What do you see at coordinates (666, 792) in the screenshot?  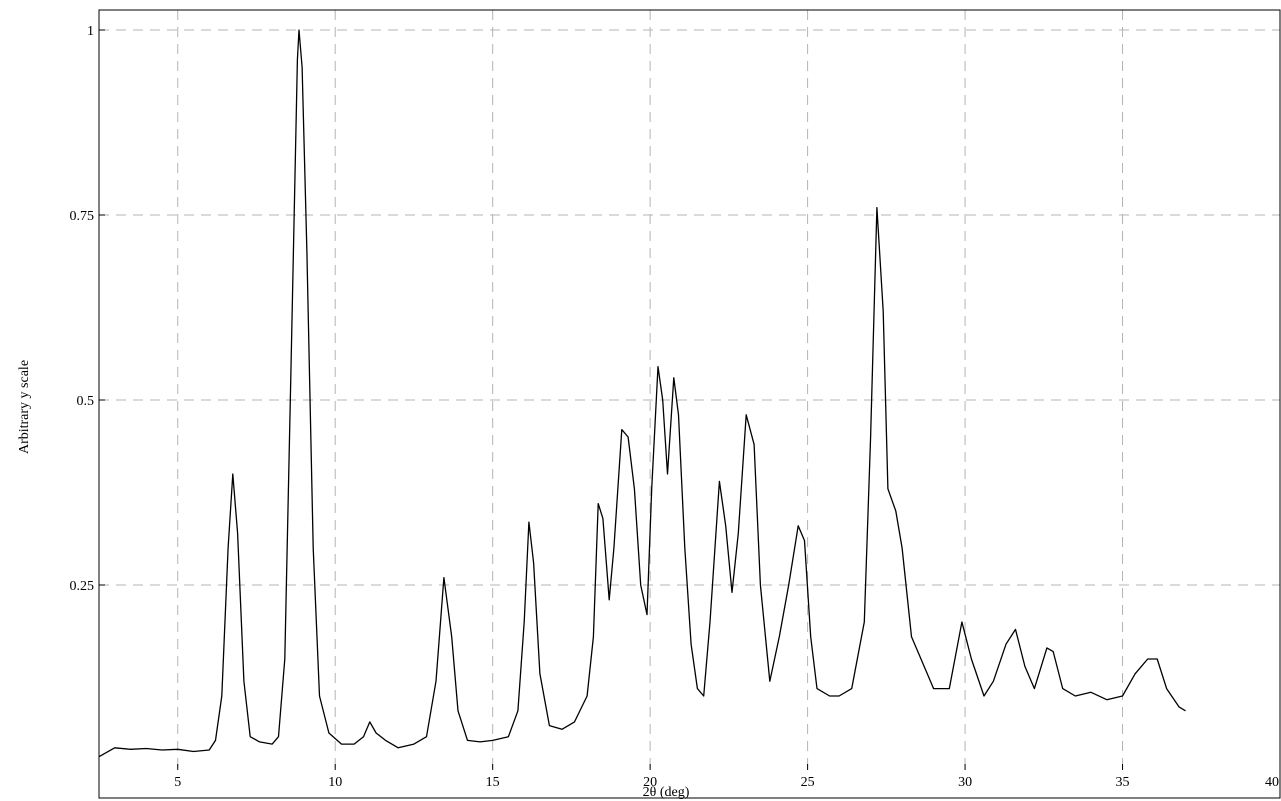 I see `x-axis-label: 2θ (deg)` at bounding box center [666, 792].